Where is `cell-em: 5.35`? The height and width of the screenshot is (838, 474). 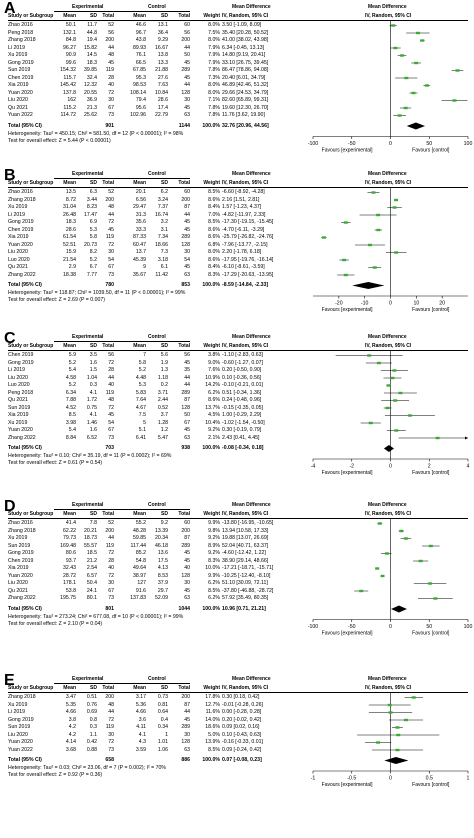
cell-em: 5.35 is located at coordinates (70, 704).